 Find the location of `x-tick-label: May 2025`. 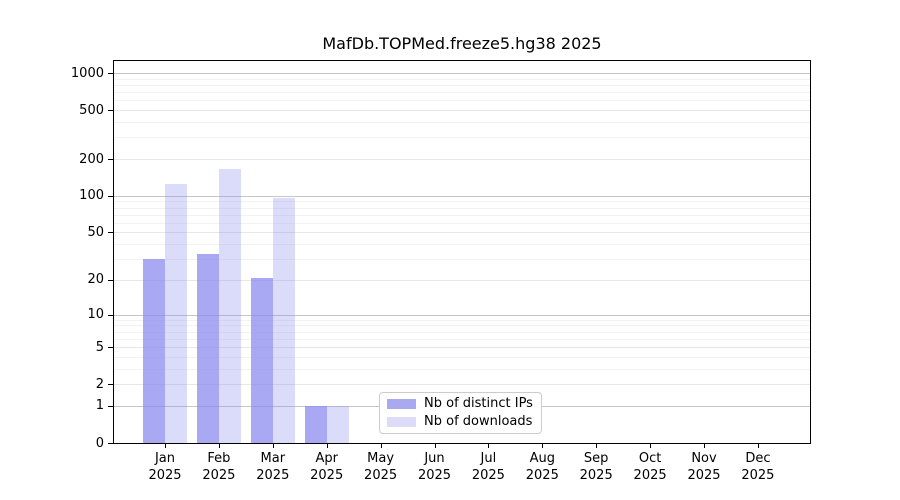

x-tick-label: May 2025 is located at coordinates (381, 467).